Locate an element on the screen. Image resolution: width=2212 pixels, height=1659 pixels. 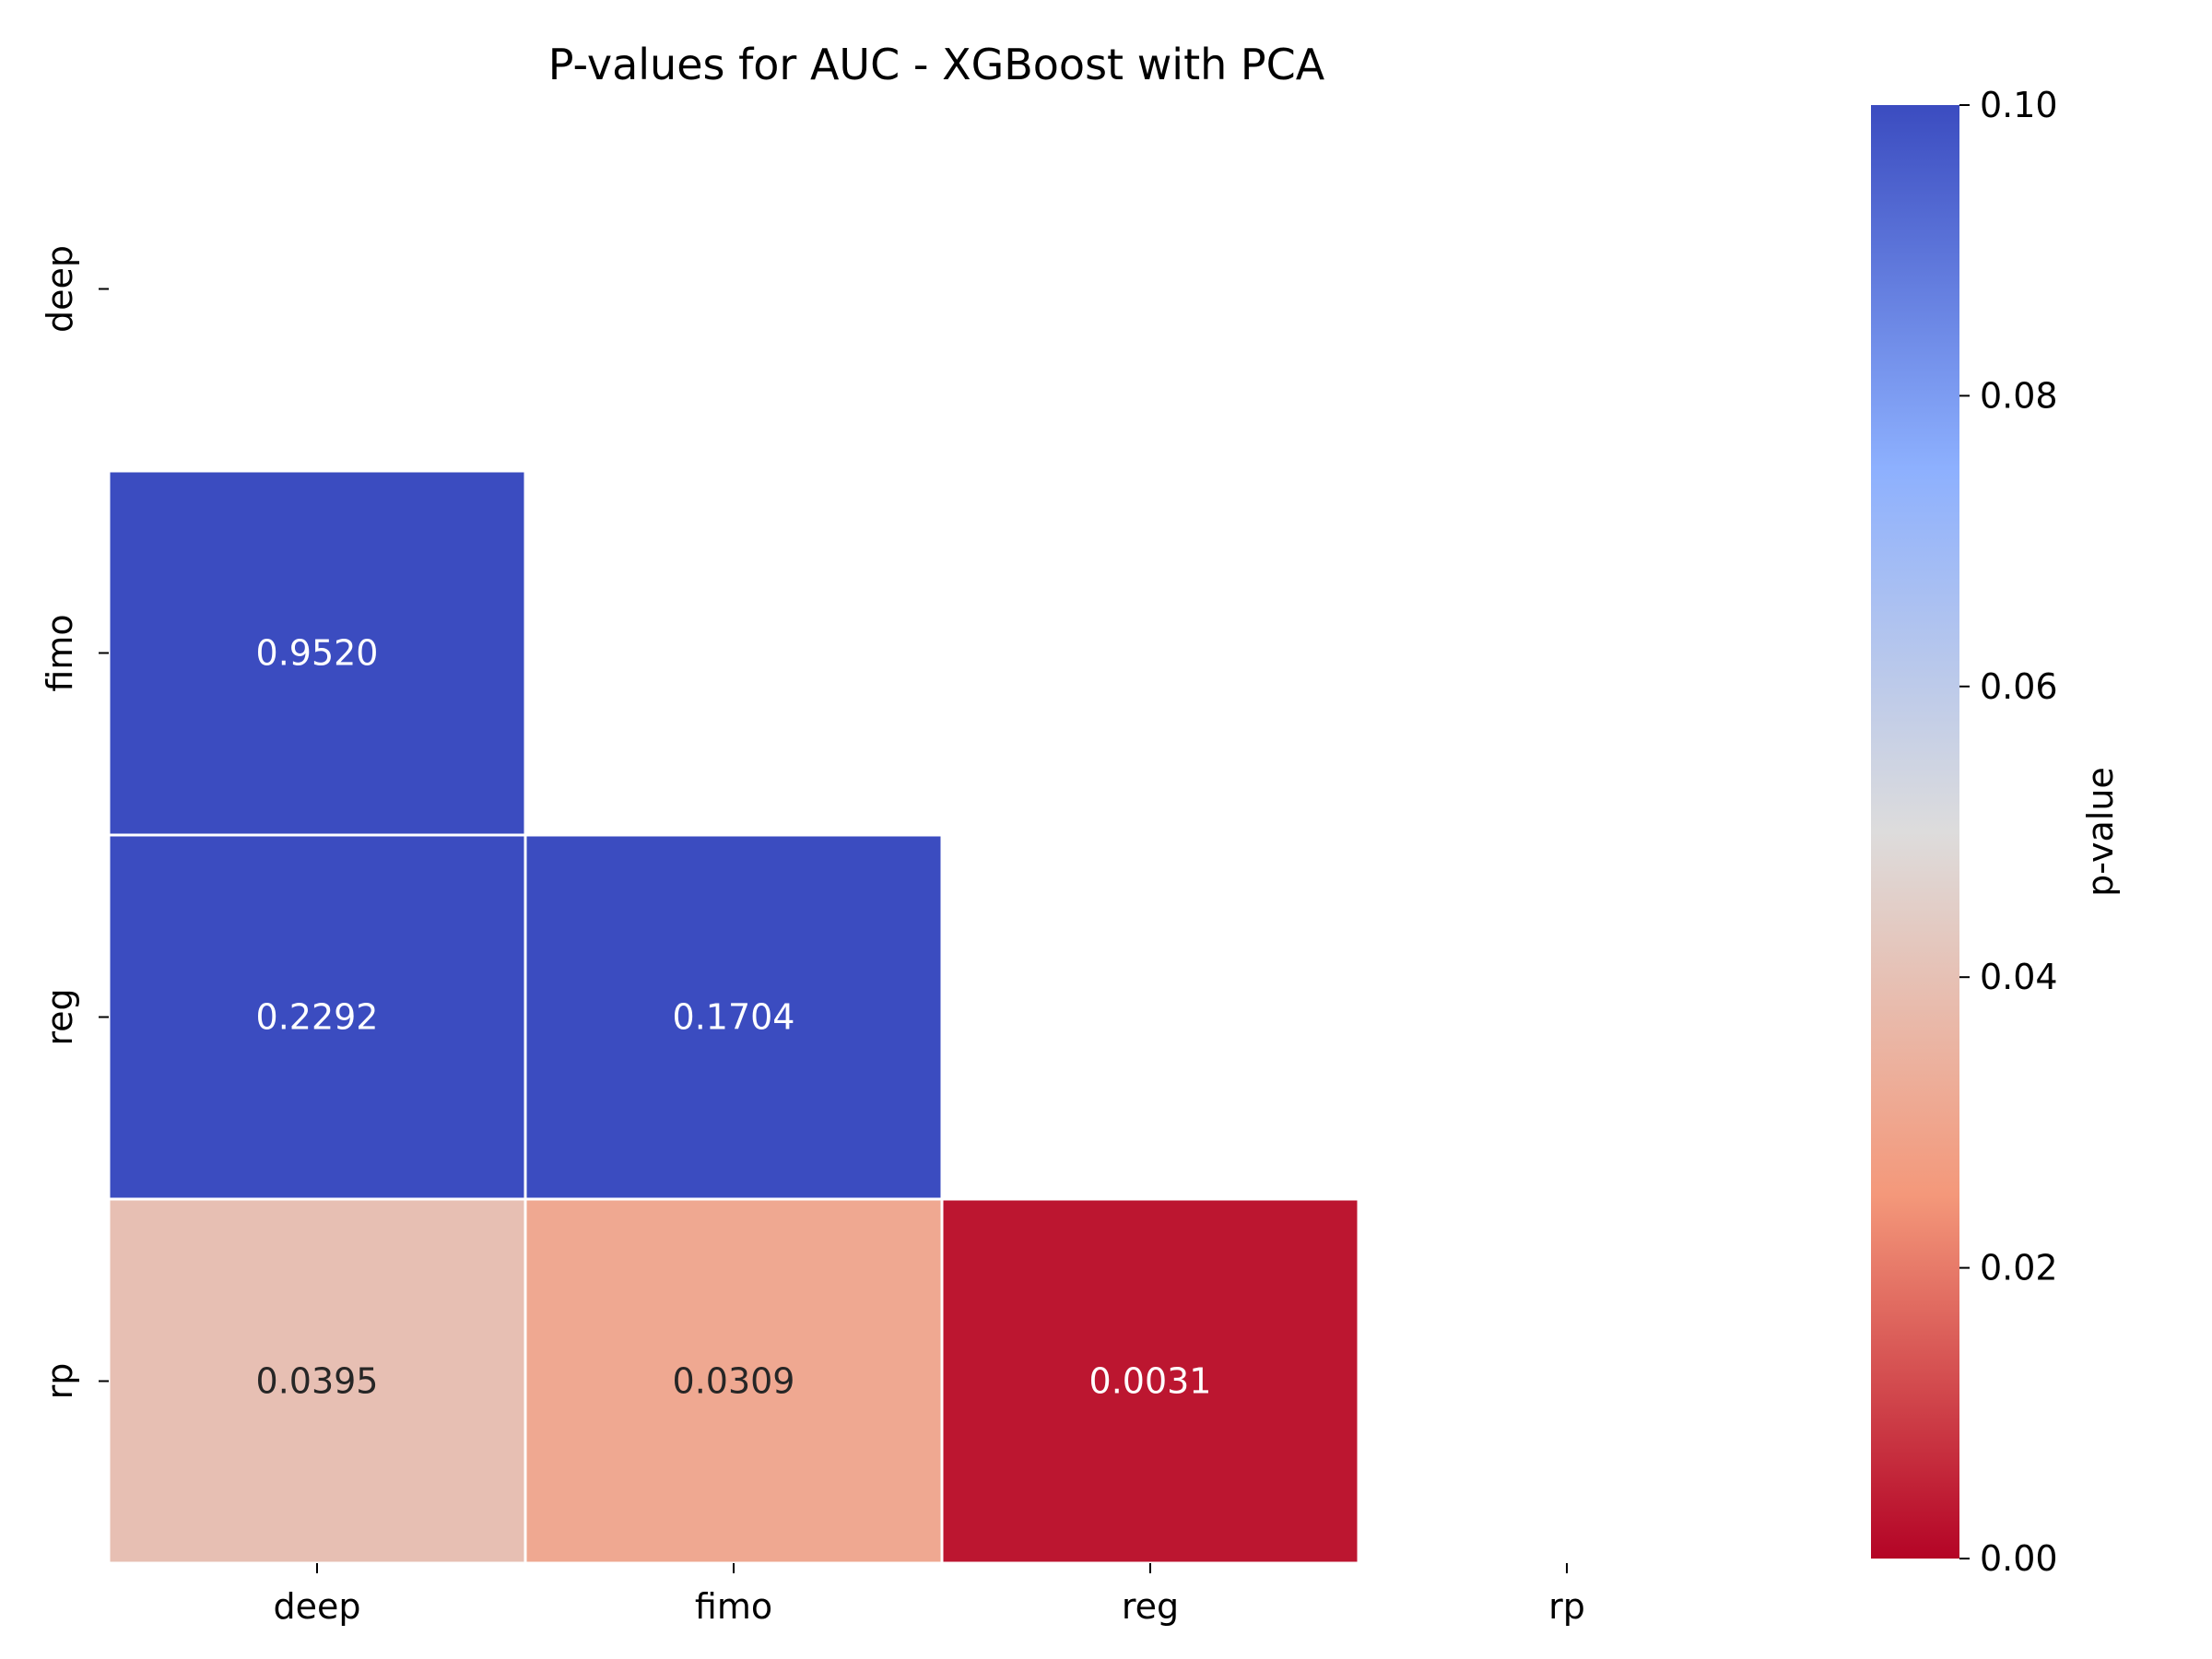
y-tick-label-rp: rp is located at coordinates (60, 1381).